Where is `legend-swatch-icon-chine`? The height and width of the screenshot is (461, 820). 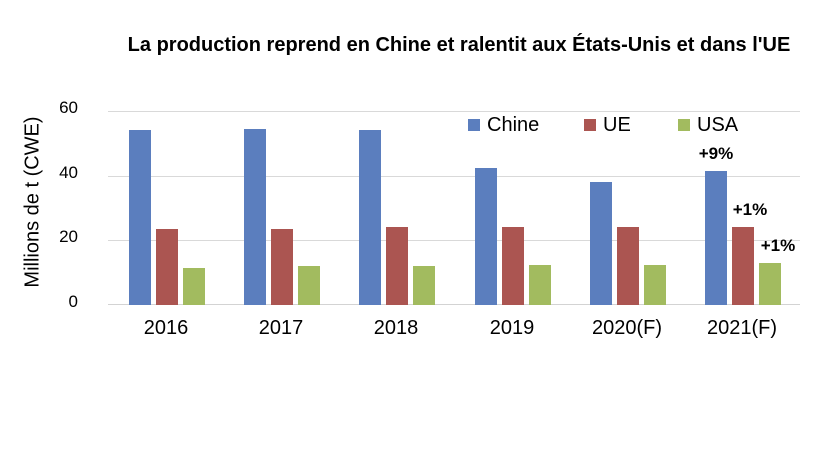 legend-swatch-icon-chine is located at coordinates (474, 125).